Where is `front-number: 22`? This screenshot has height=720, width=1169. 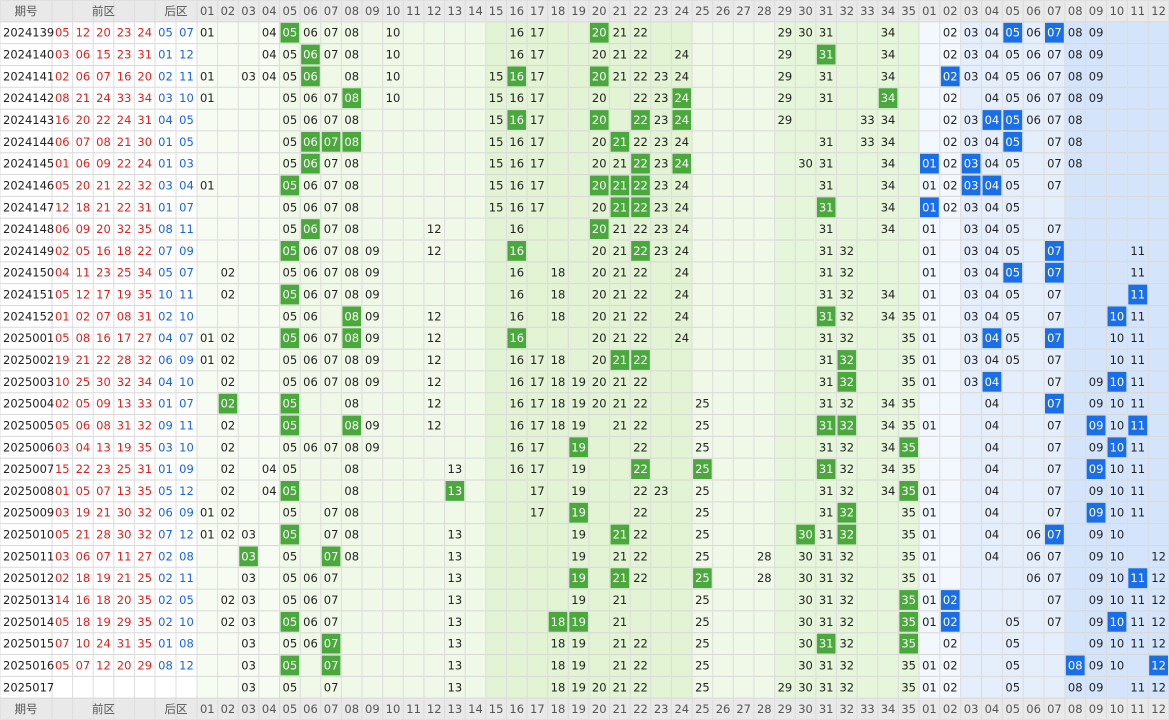
front-number: 22 is located at coordinates (103, 360).